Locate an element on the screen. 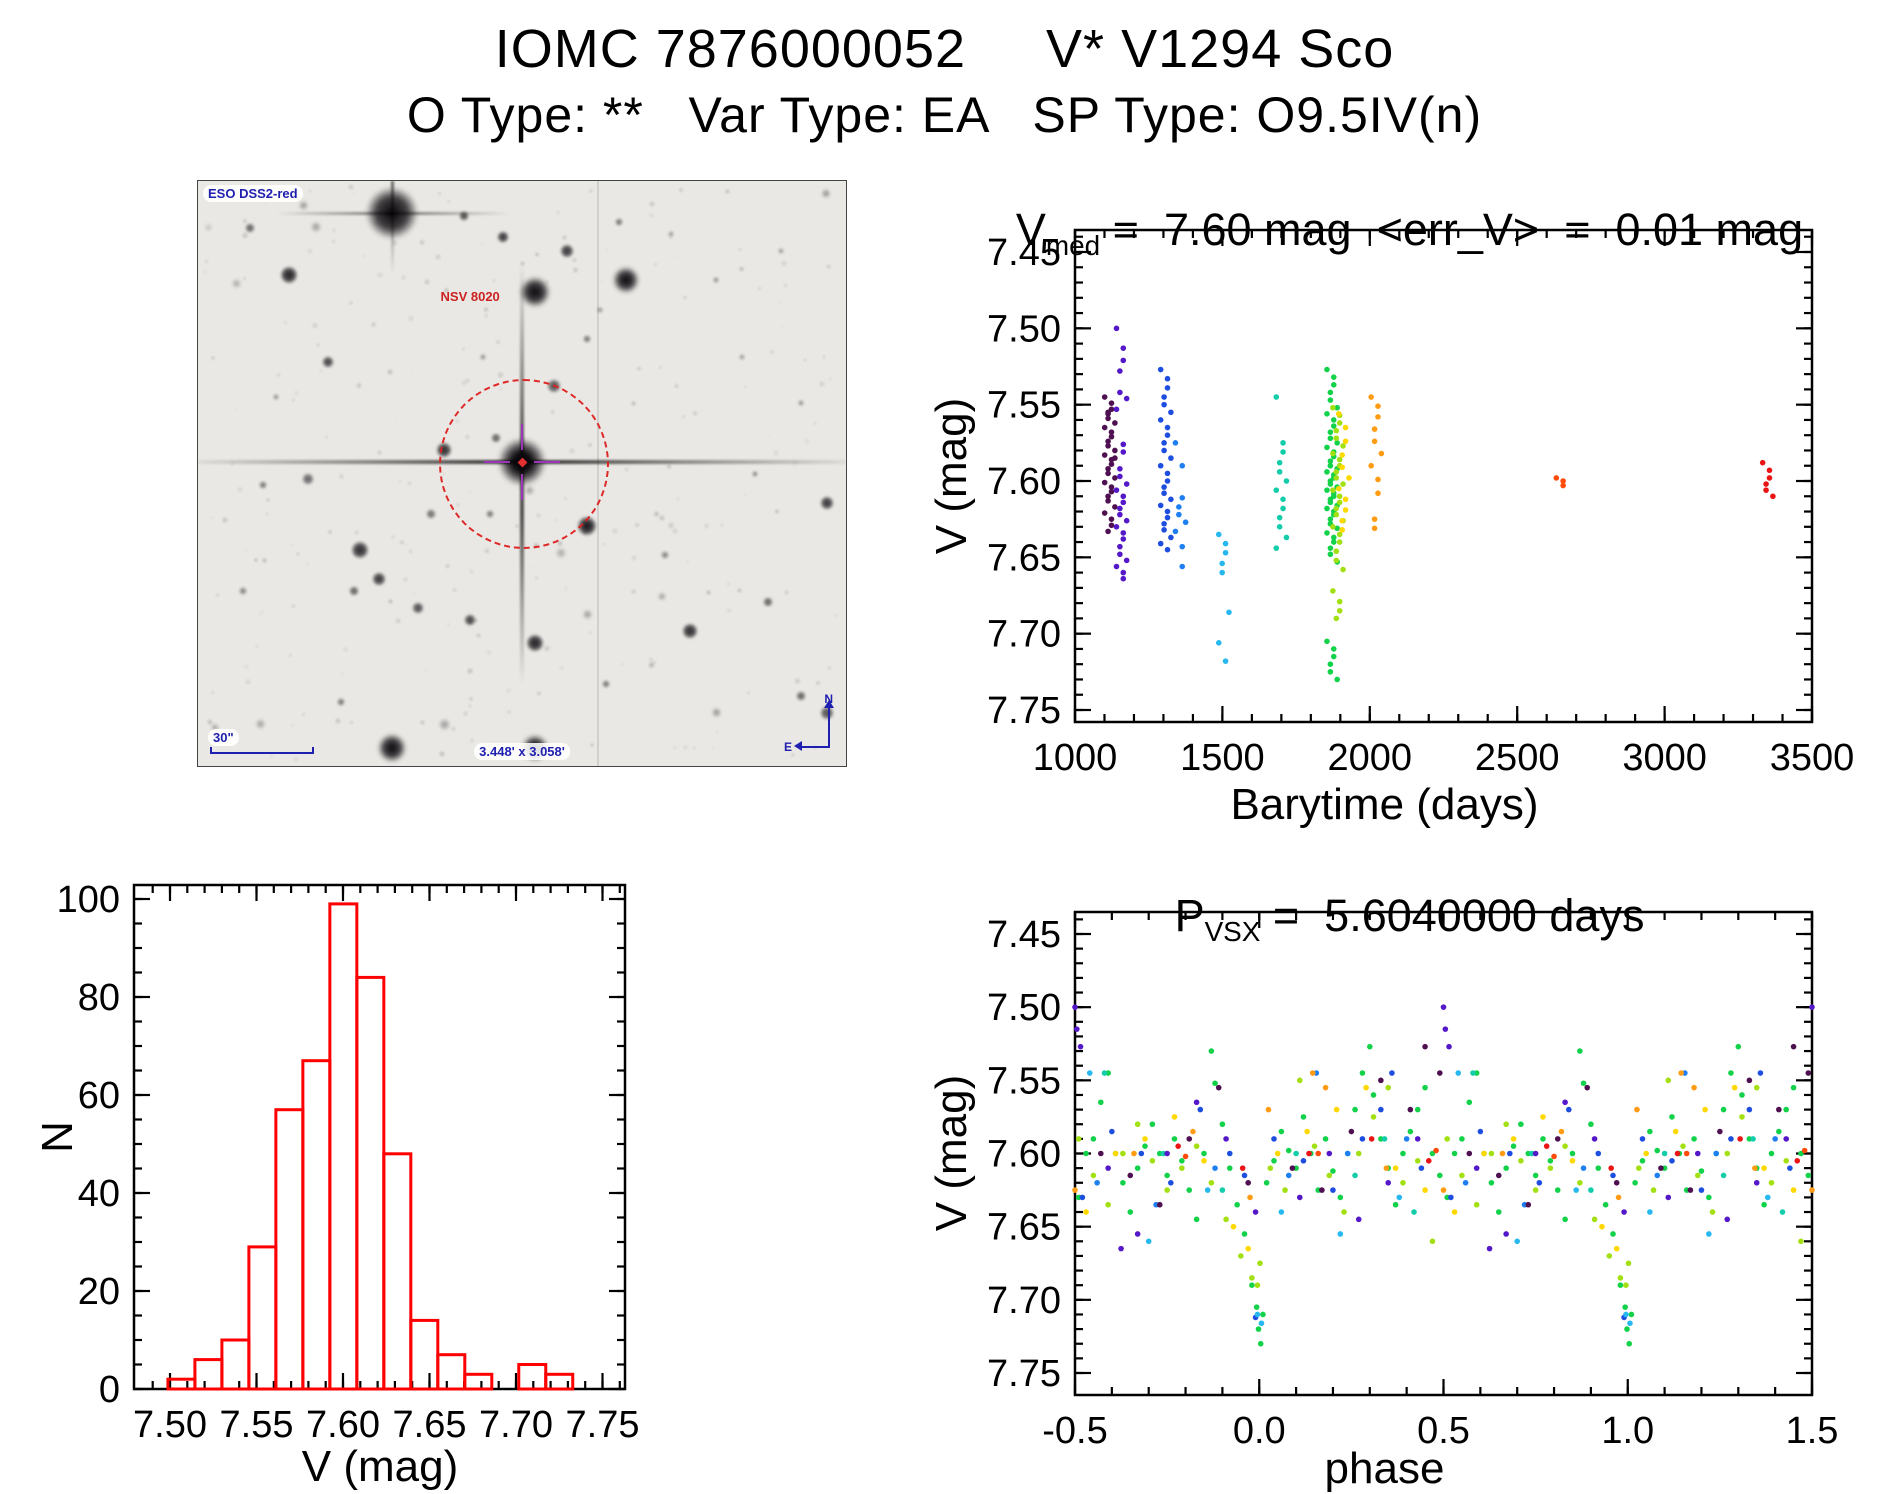 The width and height of the screenshot is (1889, 1494). svg-text: 1000 is located at coordinates (1075, 758).